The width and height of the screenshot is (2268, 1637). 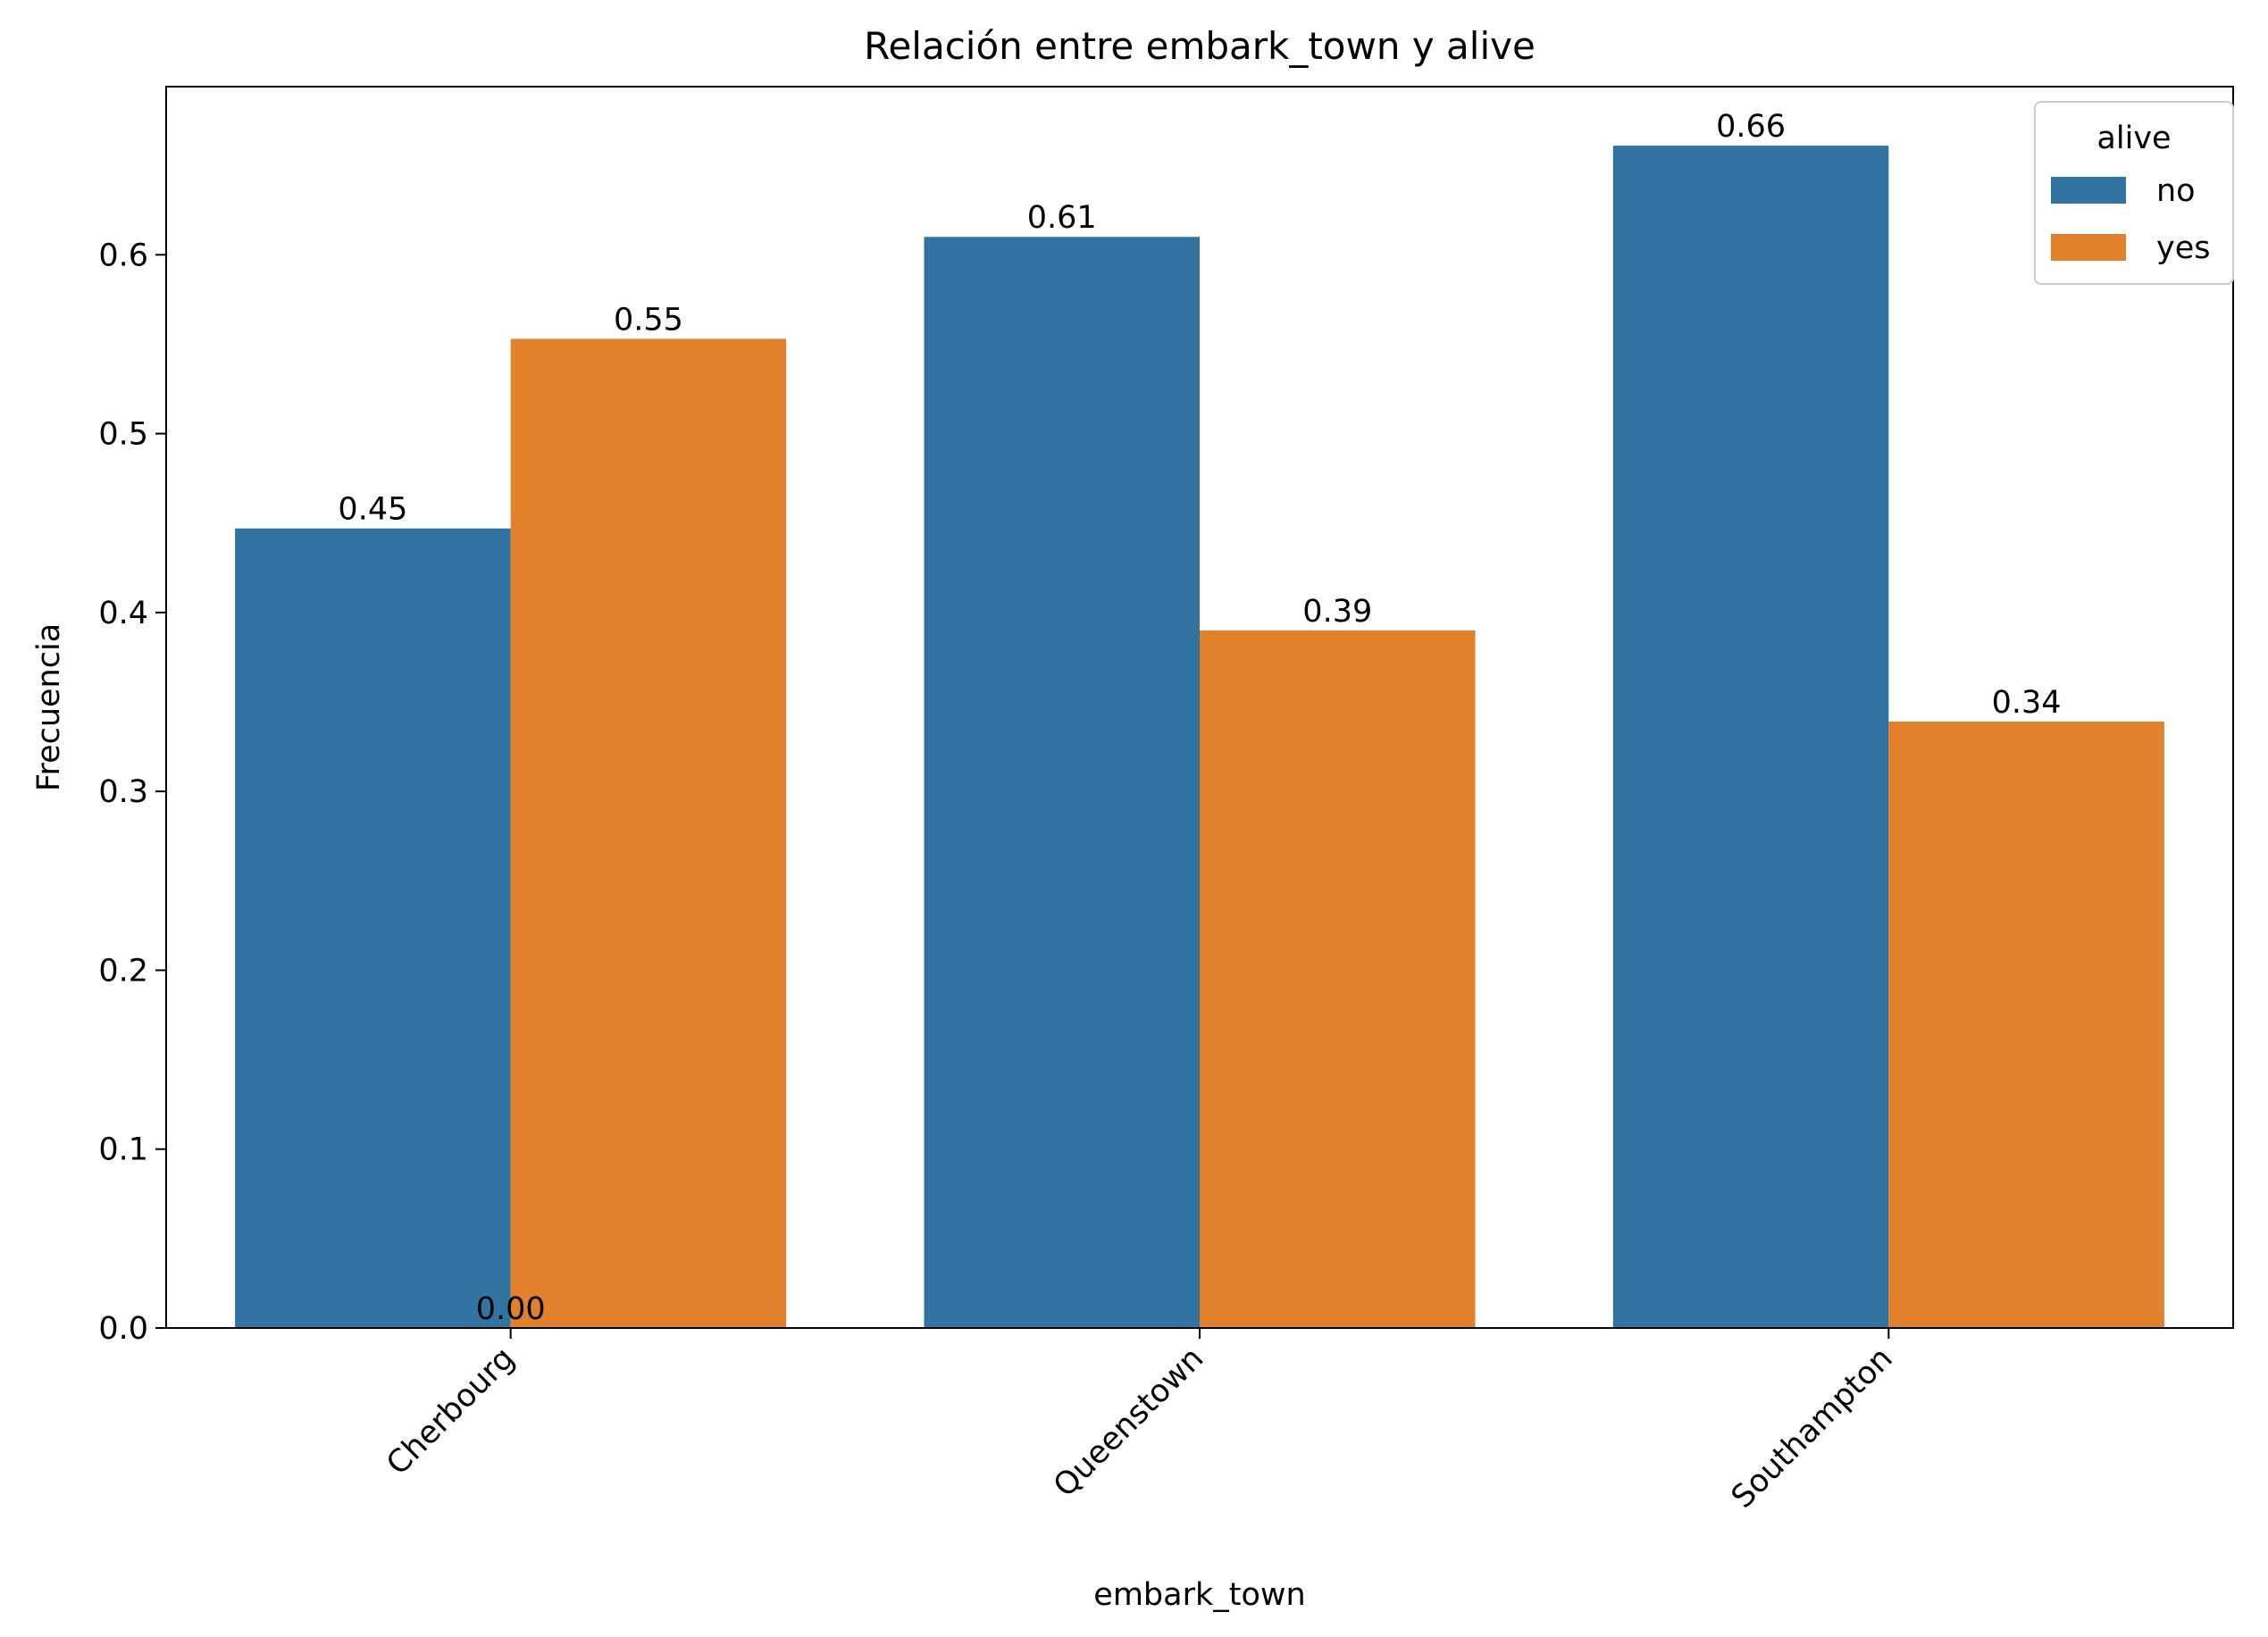 What do you see at coordinates (2133, 138) in the screenshot?
I see `legend-title: alive` at bounding box center [2133, 138].